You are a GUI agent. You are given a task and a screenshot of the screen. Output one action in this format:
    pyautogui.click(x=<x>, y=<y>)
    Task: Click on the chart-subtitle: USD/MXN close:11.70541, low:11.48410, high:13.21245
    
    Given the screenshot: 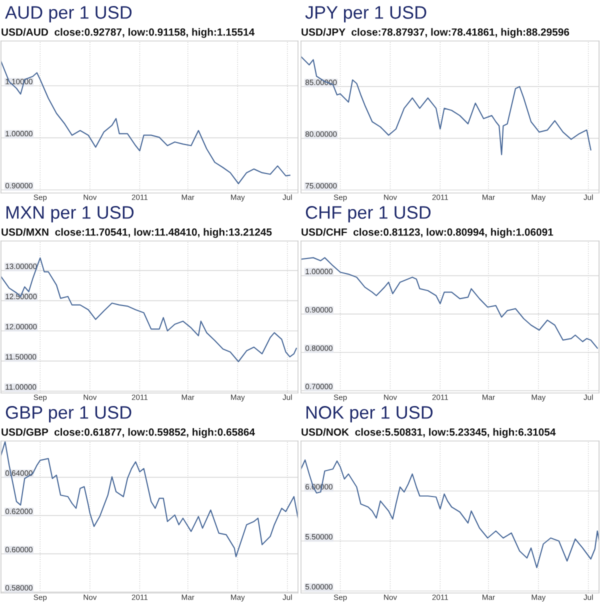 What is the action you would take?
    pyautogui.click(x=137, y=233)
    